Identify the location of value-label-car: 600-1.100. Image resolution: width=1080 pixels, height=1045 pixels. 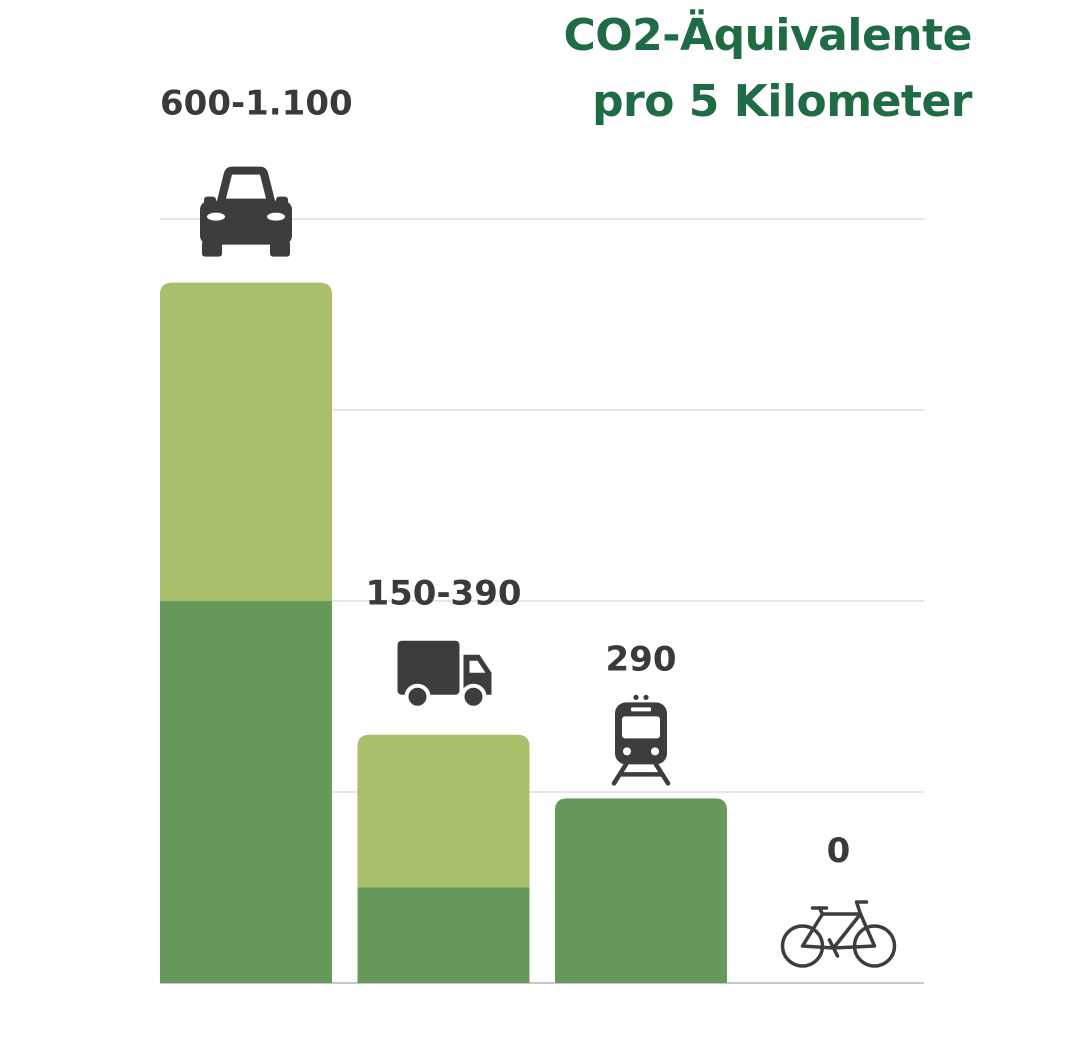
(256, 104).